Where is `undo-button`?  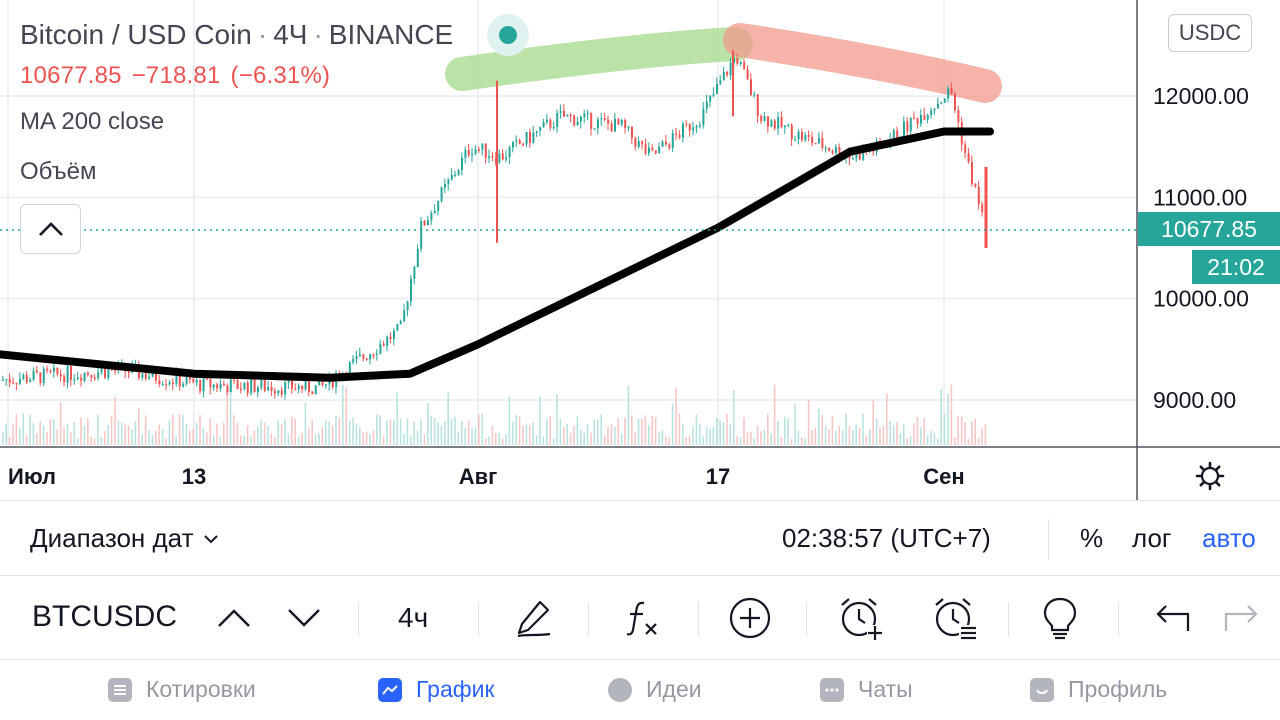
undo-button is located at coordinates (1172, 618).